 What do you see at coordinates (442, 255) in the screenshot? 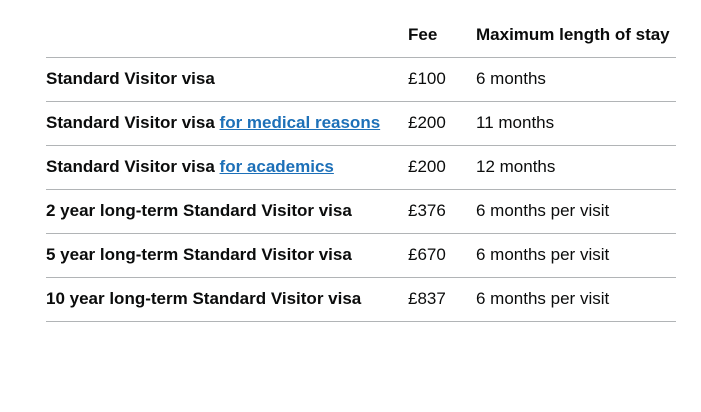
I see `fee: £670` at bounding box center [442, 255].